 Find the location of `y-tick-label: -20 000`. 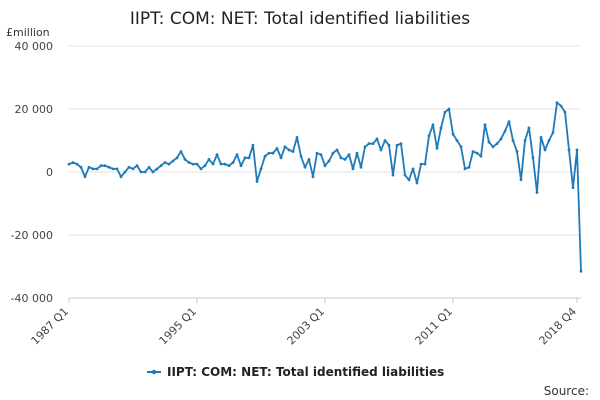

y-tick-label: -20 000 is located at coordinates (32, 235).